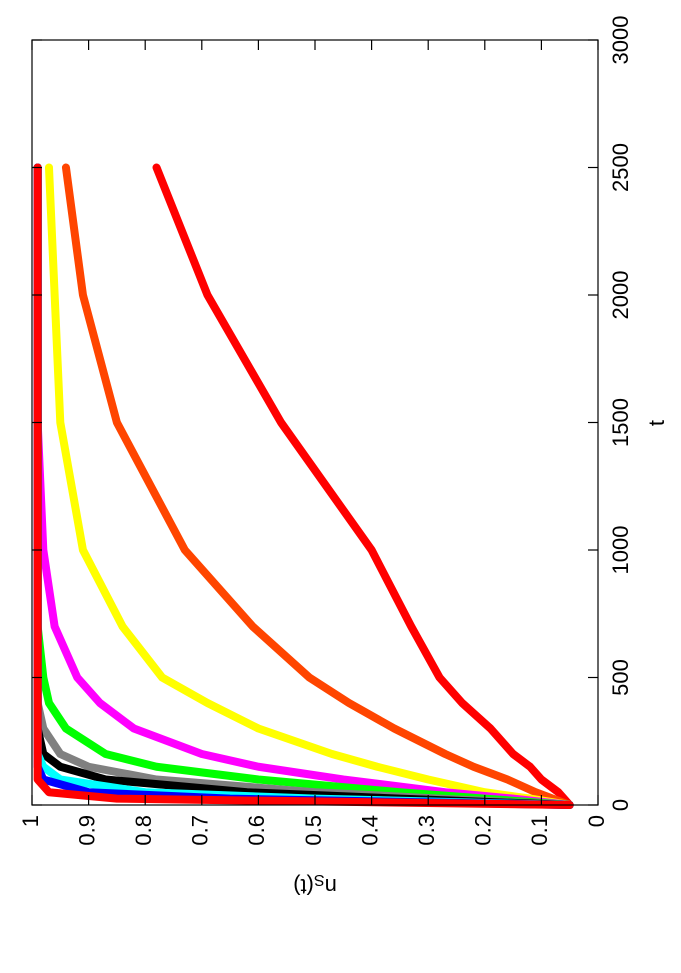 The image size is (681, 973). I want to click on x-tick-label: 2500, so click(620, 167).